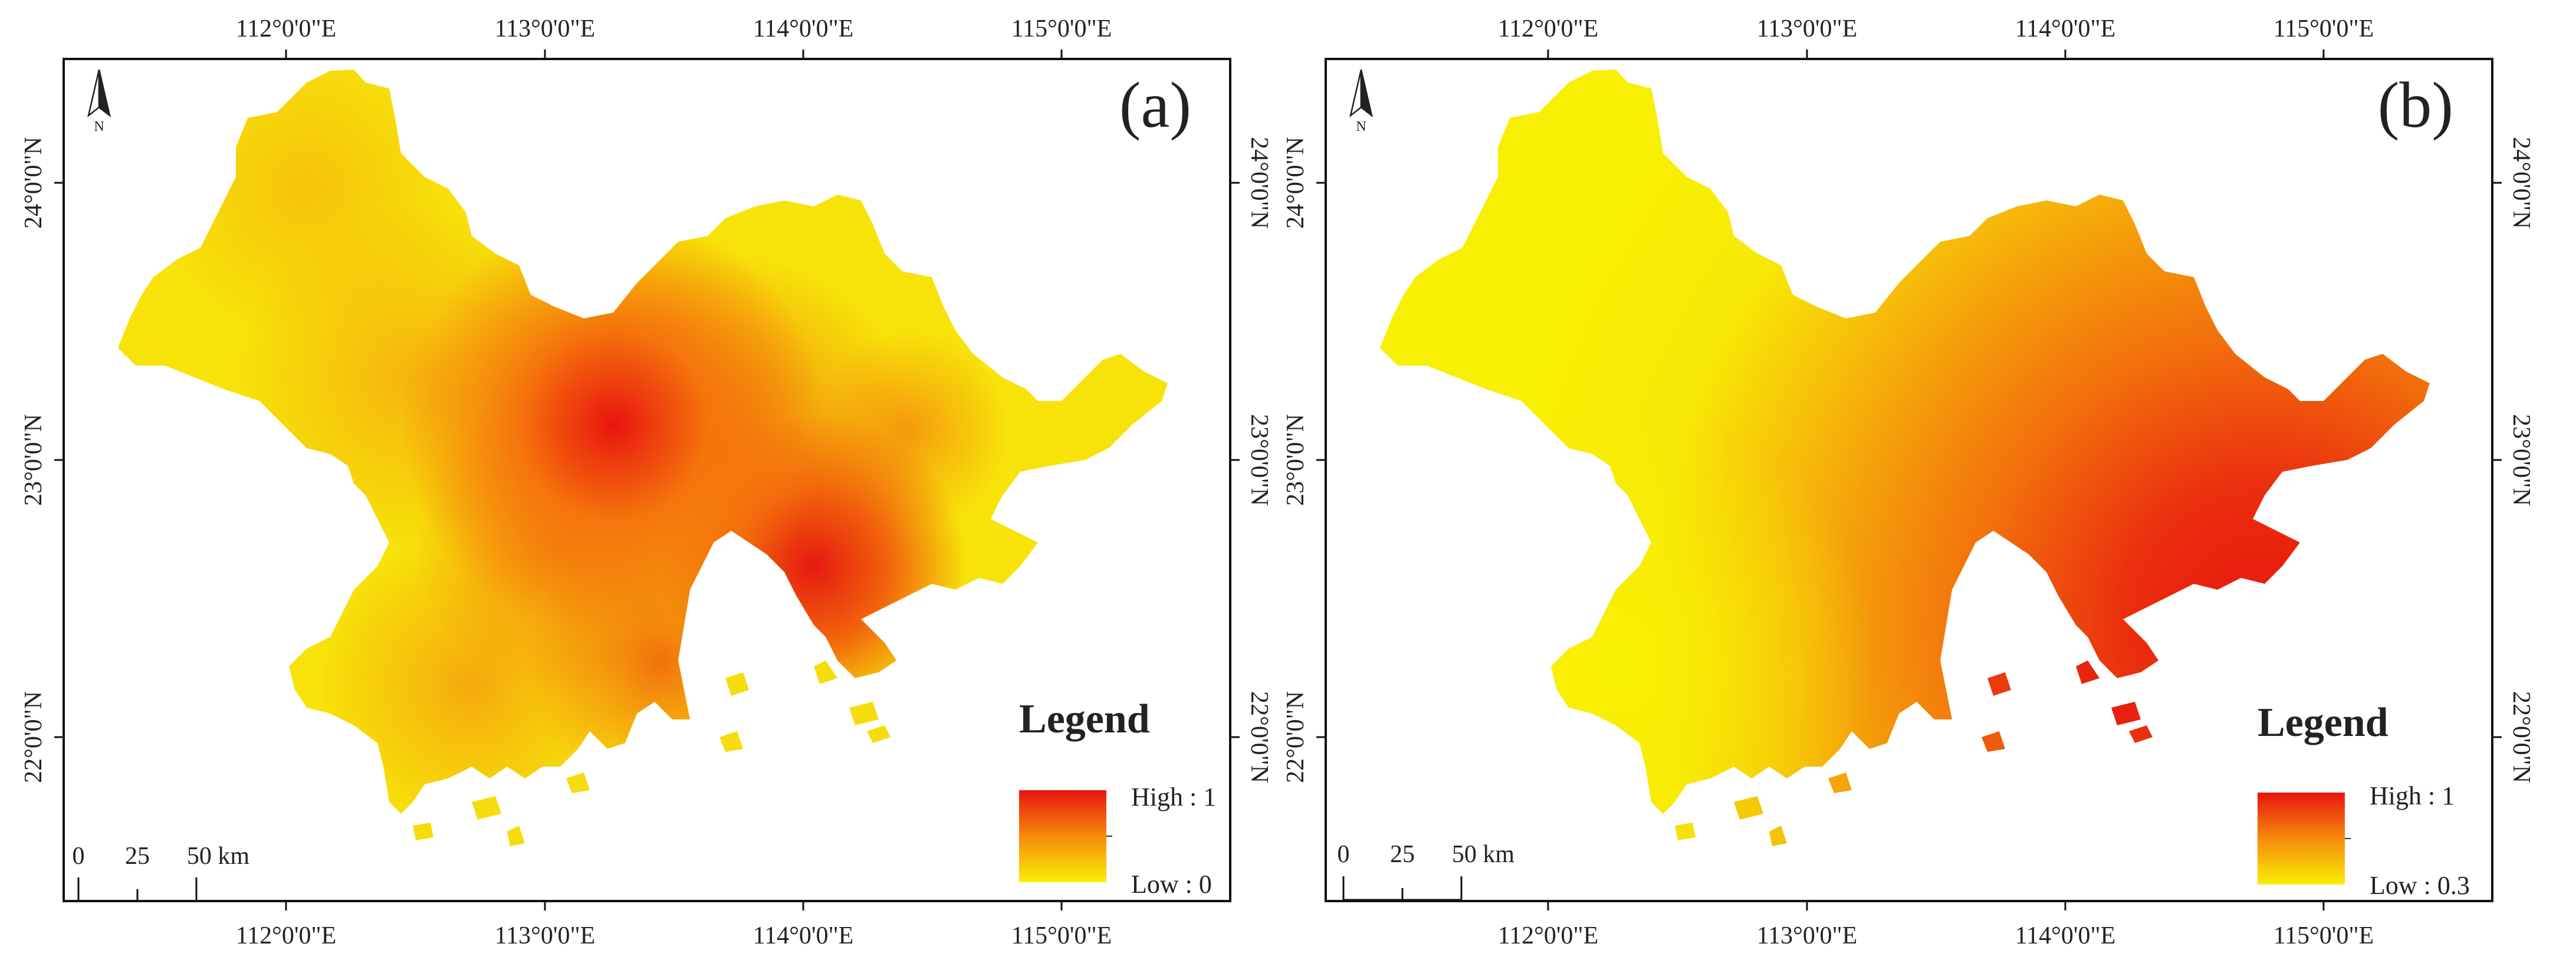 The width and height of the screenshot is (2576, 973). What do you see at coordinates (1171, 884) in the screenshot?
I see `legend-low-label: Low : 0` at bounding box center [1171, 884].